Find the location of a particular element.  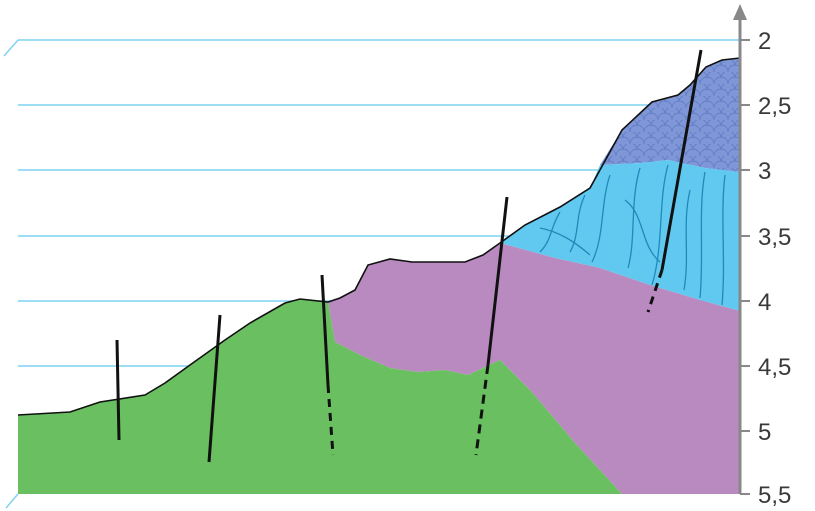

light-blue-cracks is located at coordinates (632, 235).